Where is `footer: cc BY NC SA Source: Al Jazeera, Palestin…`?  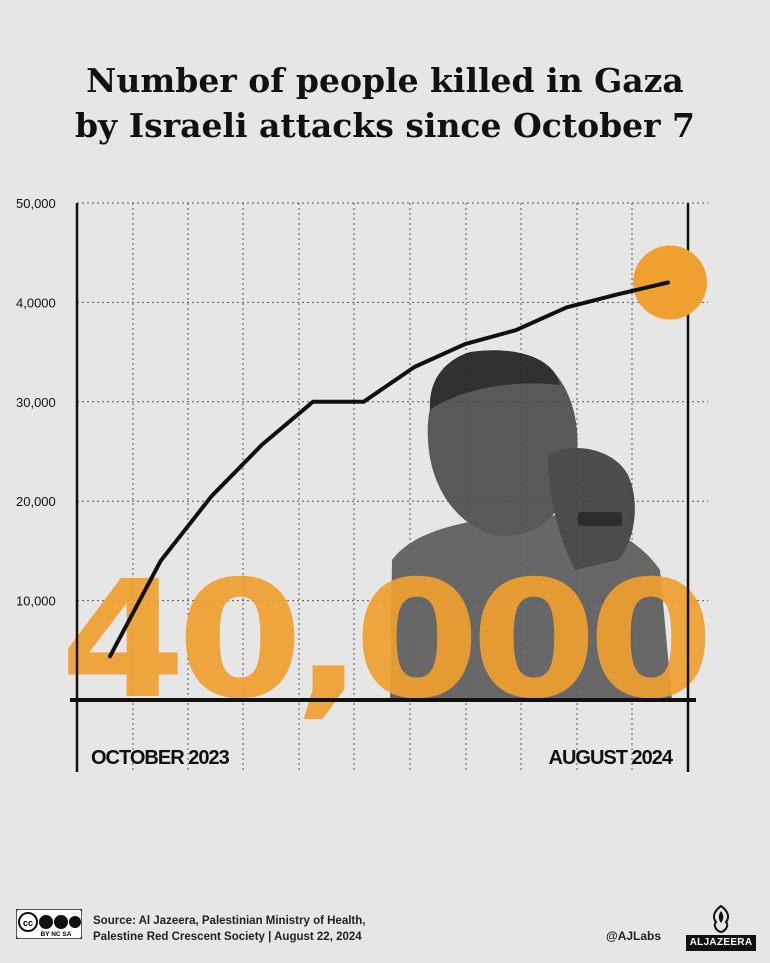 footer: cc BY NC SA Source: Al Jazeera, Palestin… is located at coordinates (385, 930).